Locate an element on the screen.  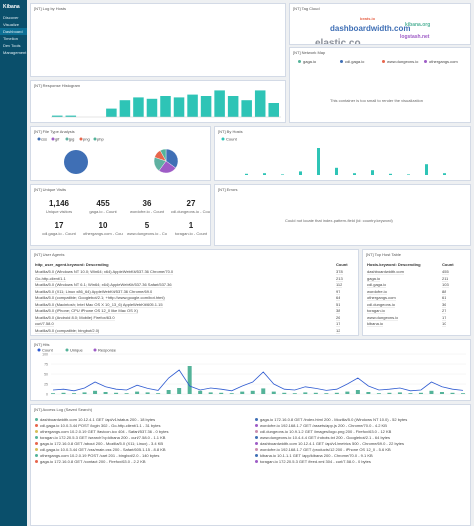
table-cell: othergangs.com is located at coordinates (381, 298).